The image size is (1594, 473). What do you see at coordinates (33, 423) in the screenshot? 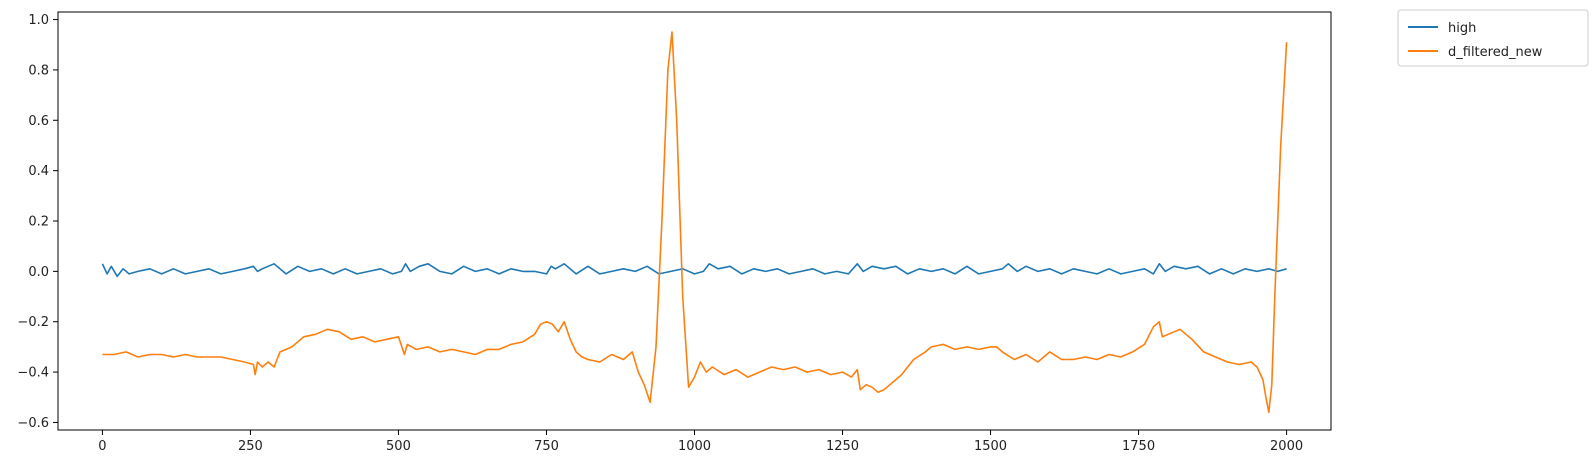
I see `y-tick-label: −0.6` at bounding box center [33, 423].